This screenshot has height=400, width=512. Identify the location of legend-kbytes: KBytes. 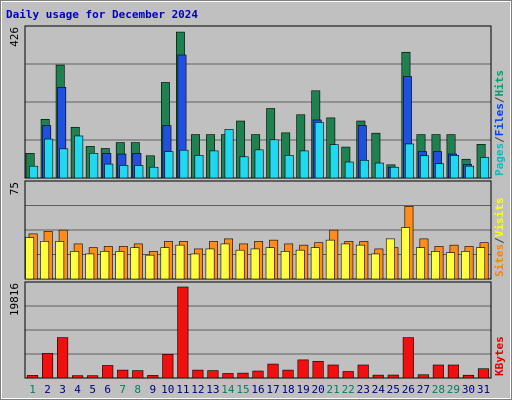
(499, 356).